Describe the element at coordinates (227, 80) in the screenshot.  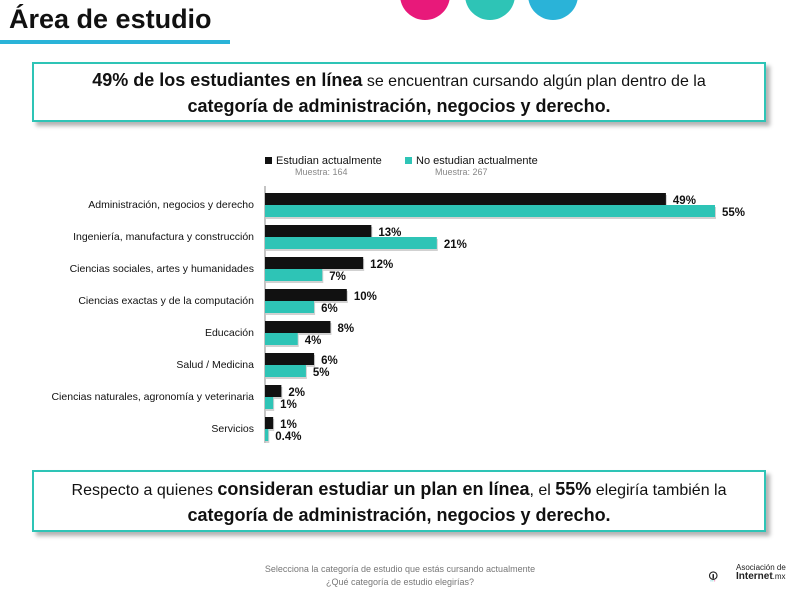
I see `callout-top-highlight: 49% de los estudiantes en línea` at that location.